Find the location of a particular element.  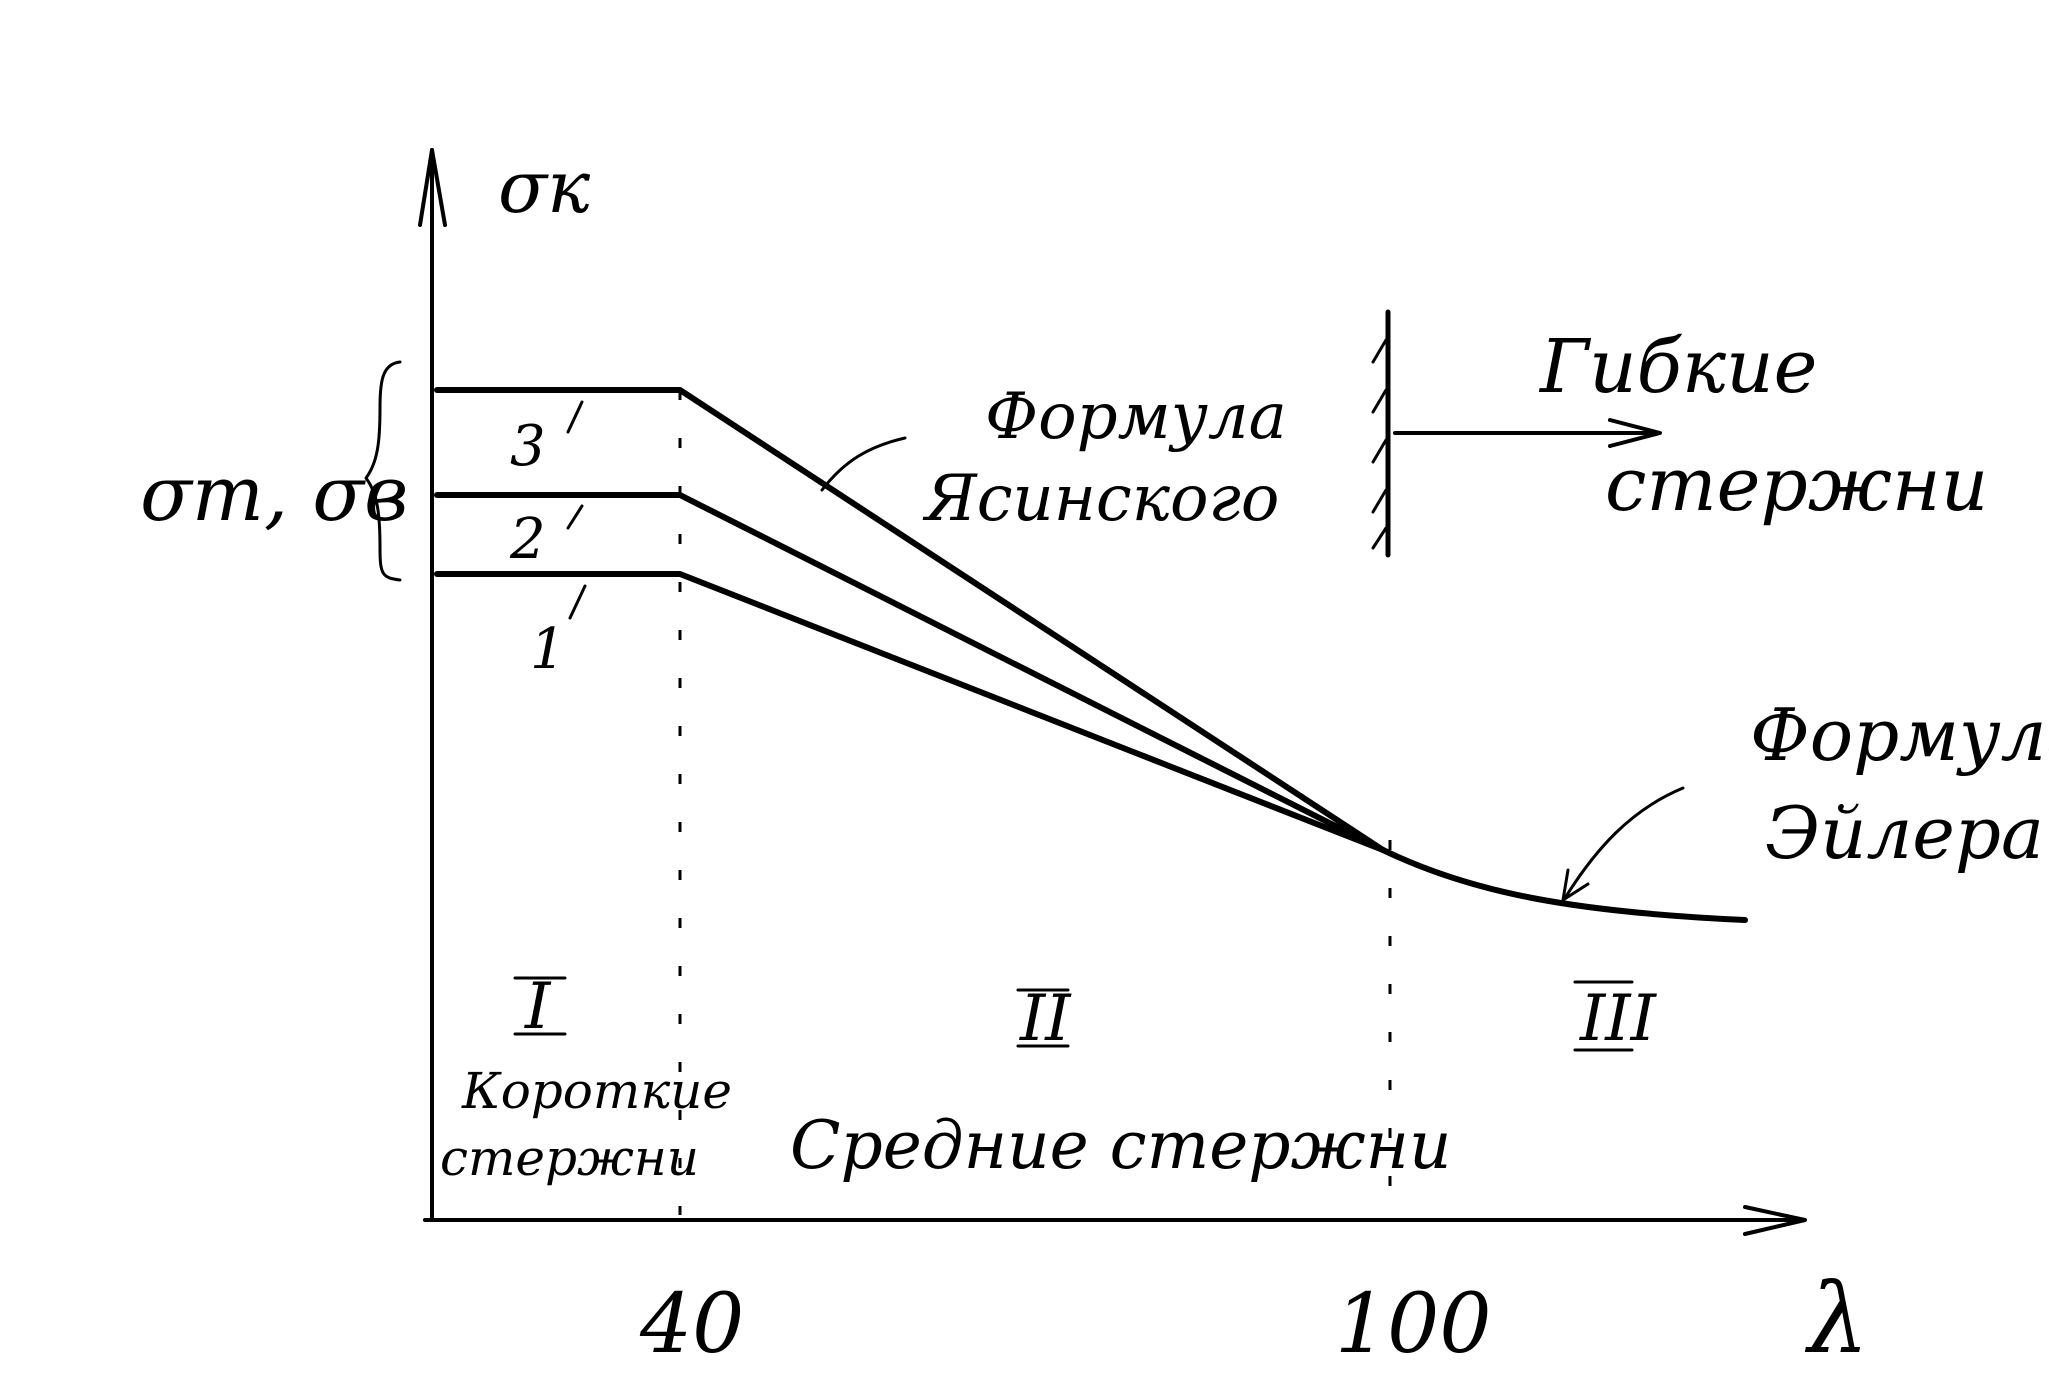

zone-captions: Короткие стержни Средние стержни is located at coordinates (946, 1124).